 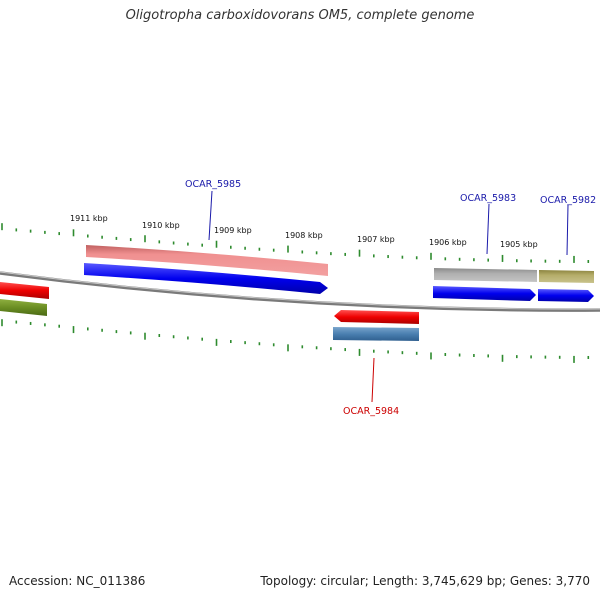 What do you see at coordinates (233, 230) in the screenshot?
I see `kbp-label: 1909 kbp` at bounding box center [233, 230].